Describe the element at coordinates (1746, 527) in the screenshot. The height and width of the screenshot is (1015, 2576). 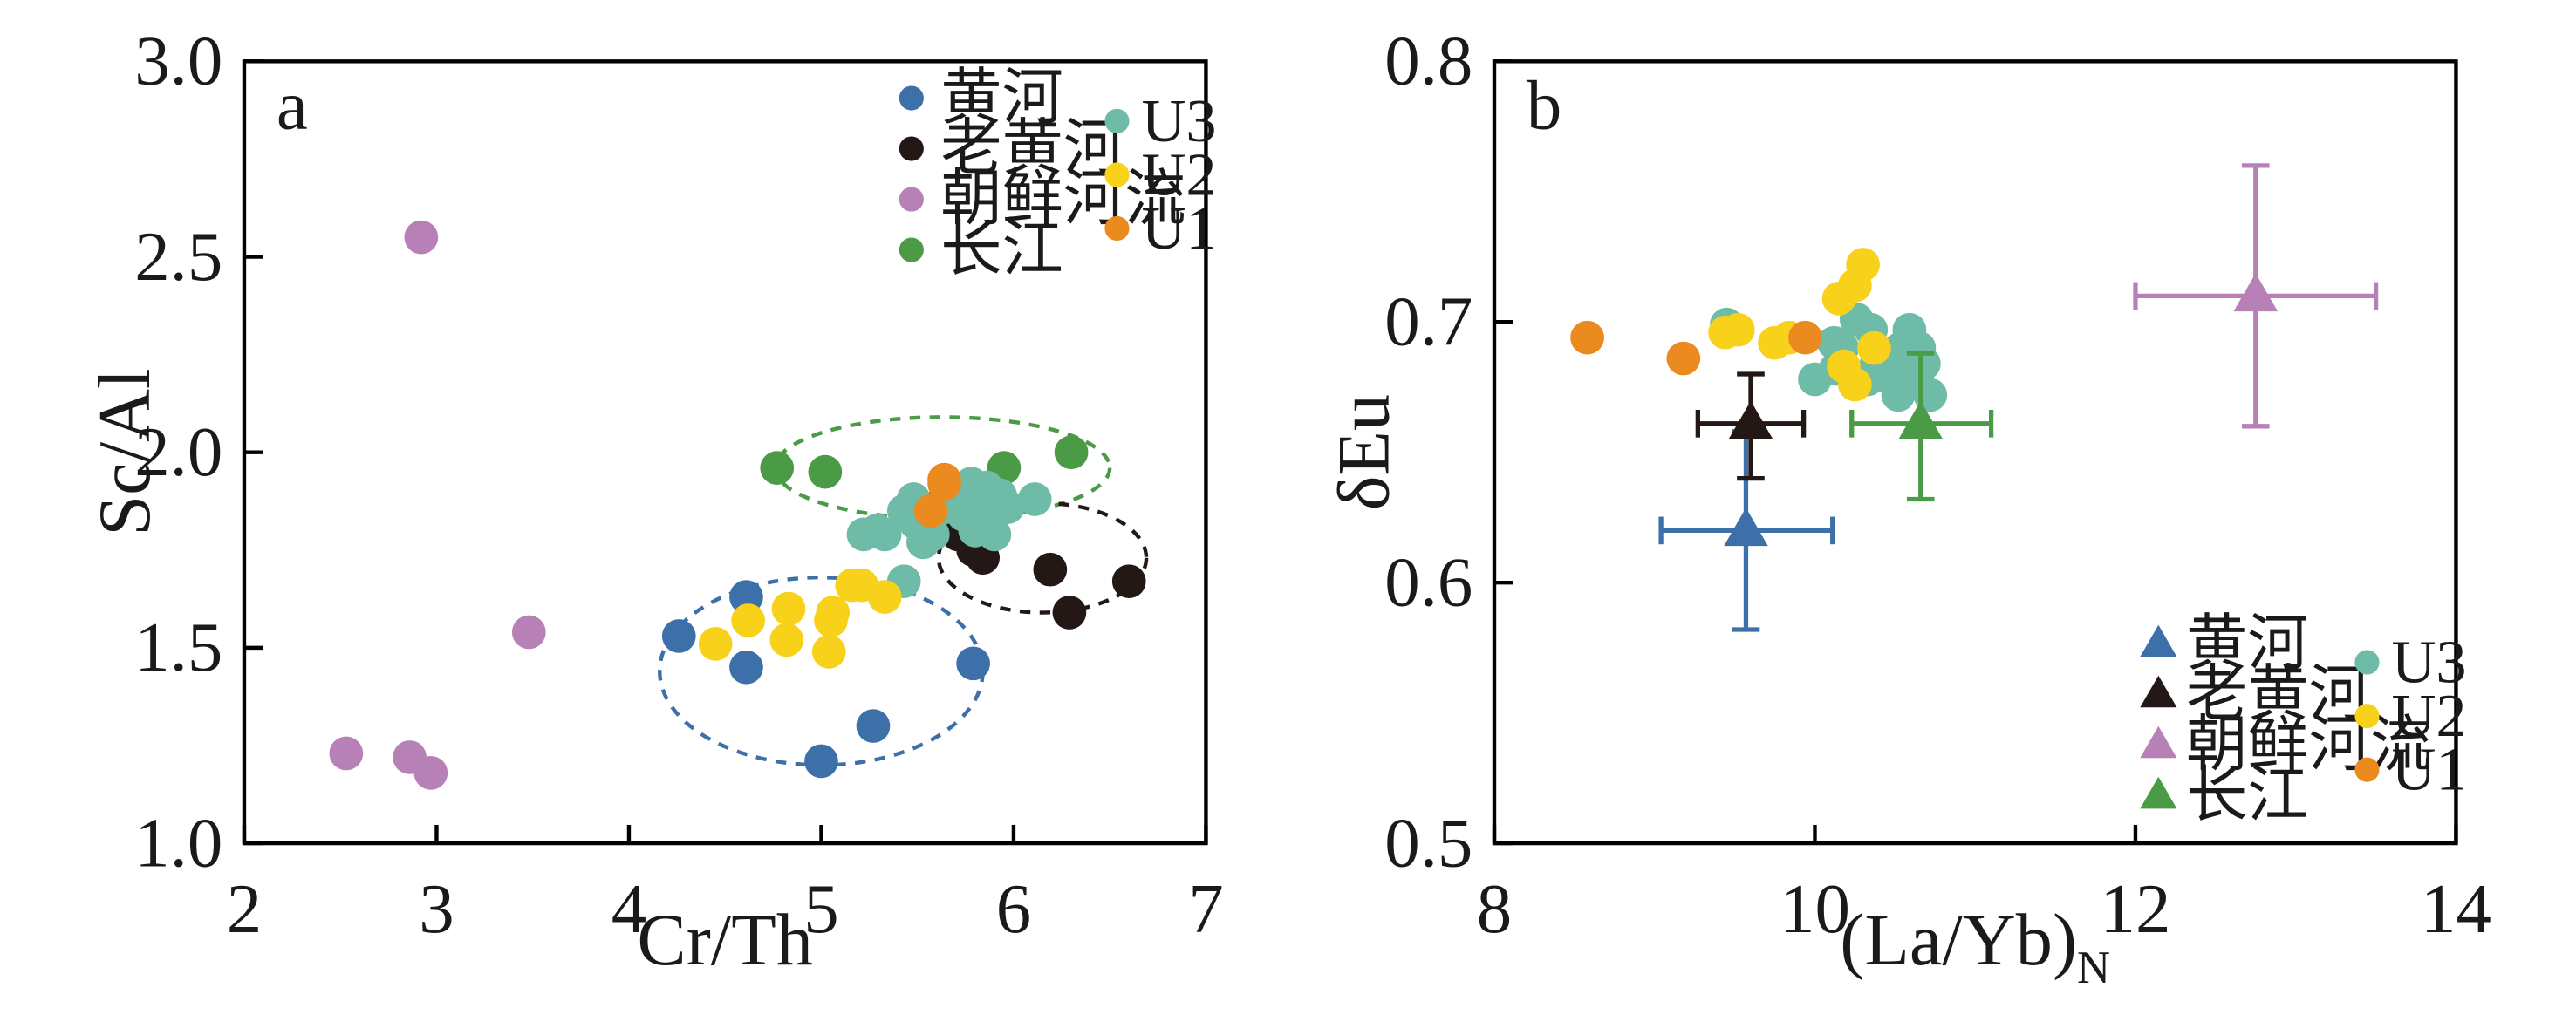
I see `panel-b-error-huanghe-marker` at that location.